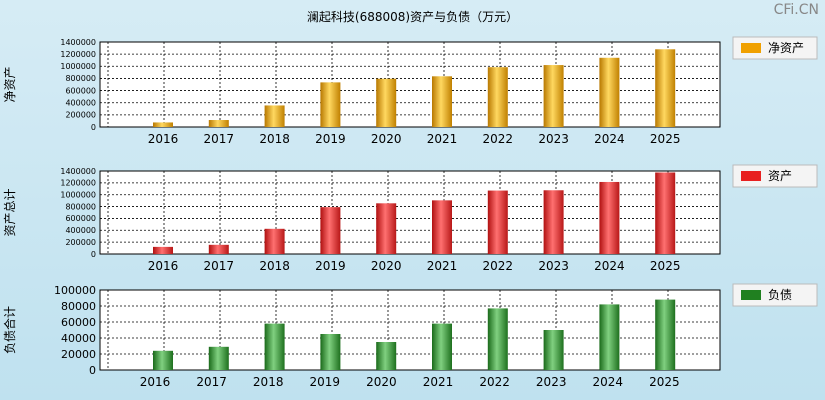 The image size is (825, 400). I want to click on y-tick-label: 60000, so click(78, 322).